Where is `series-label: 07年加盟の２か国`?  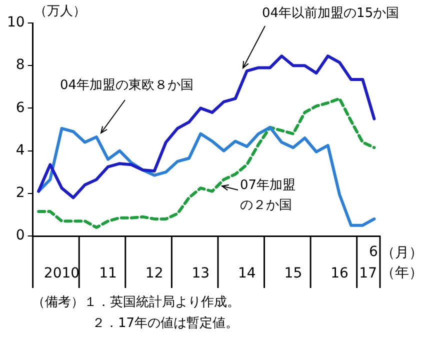 series-label: 07年加盟の２か国 is located at coordinates (268, 196).